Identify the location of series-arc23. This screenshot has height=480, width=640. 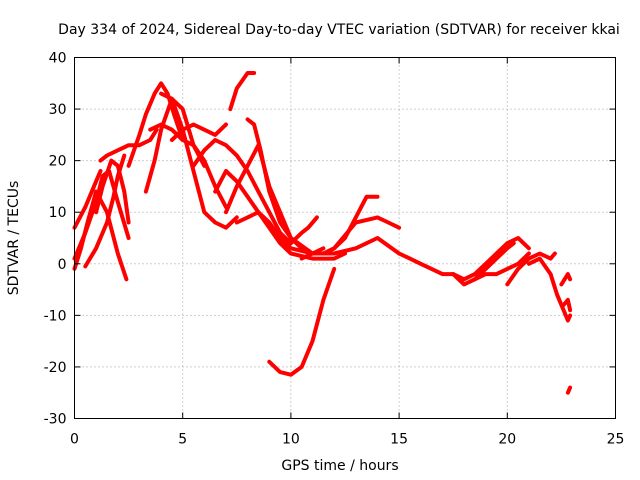
(483, 264).